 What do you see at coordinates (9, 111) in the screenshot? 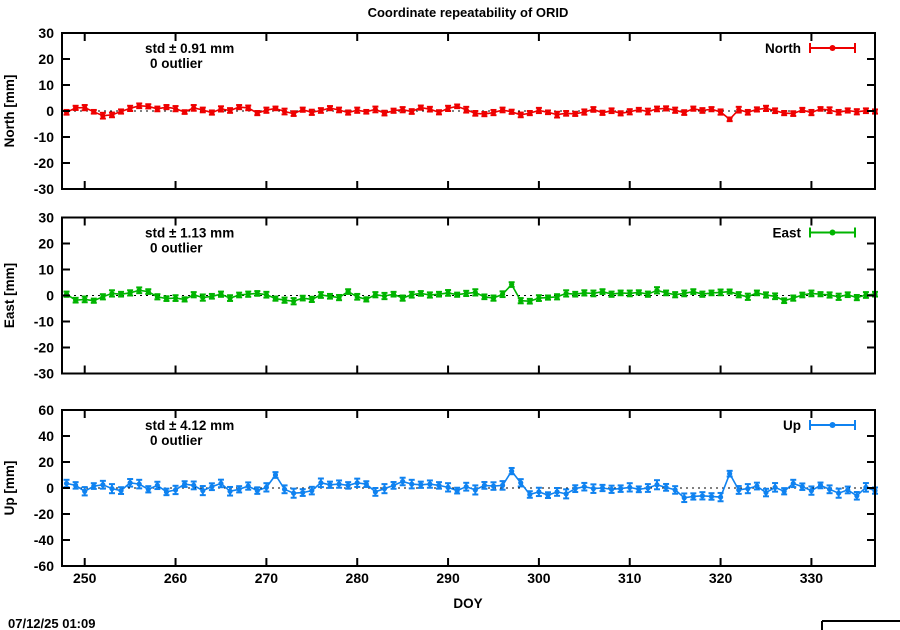
I see `y-axis-label-north: North [mm]` at bounding box center [9, 111].